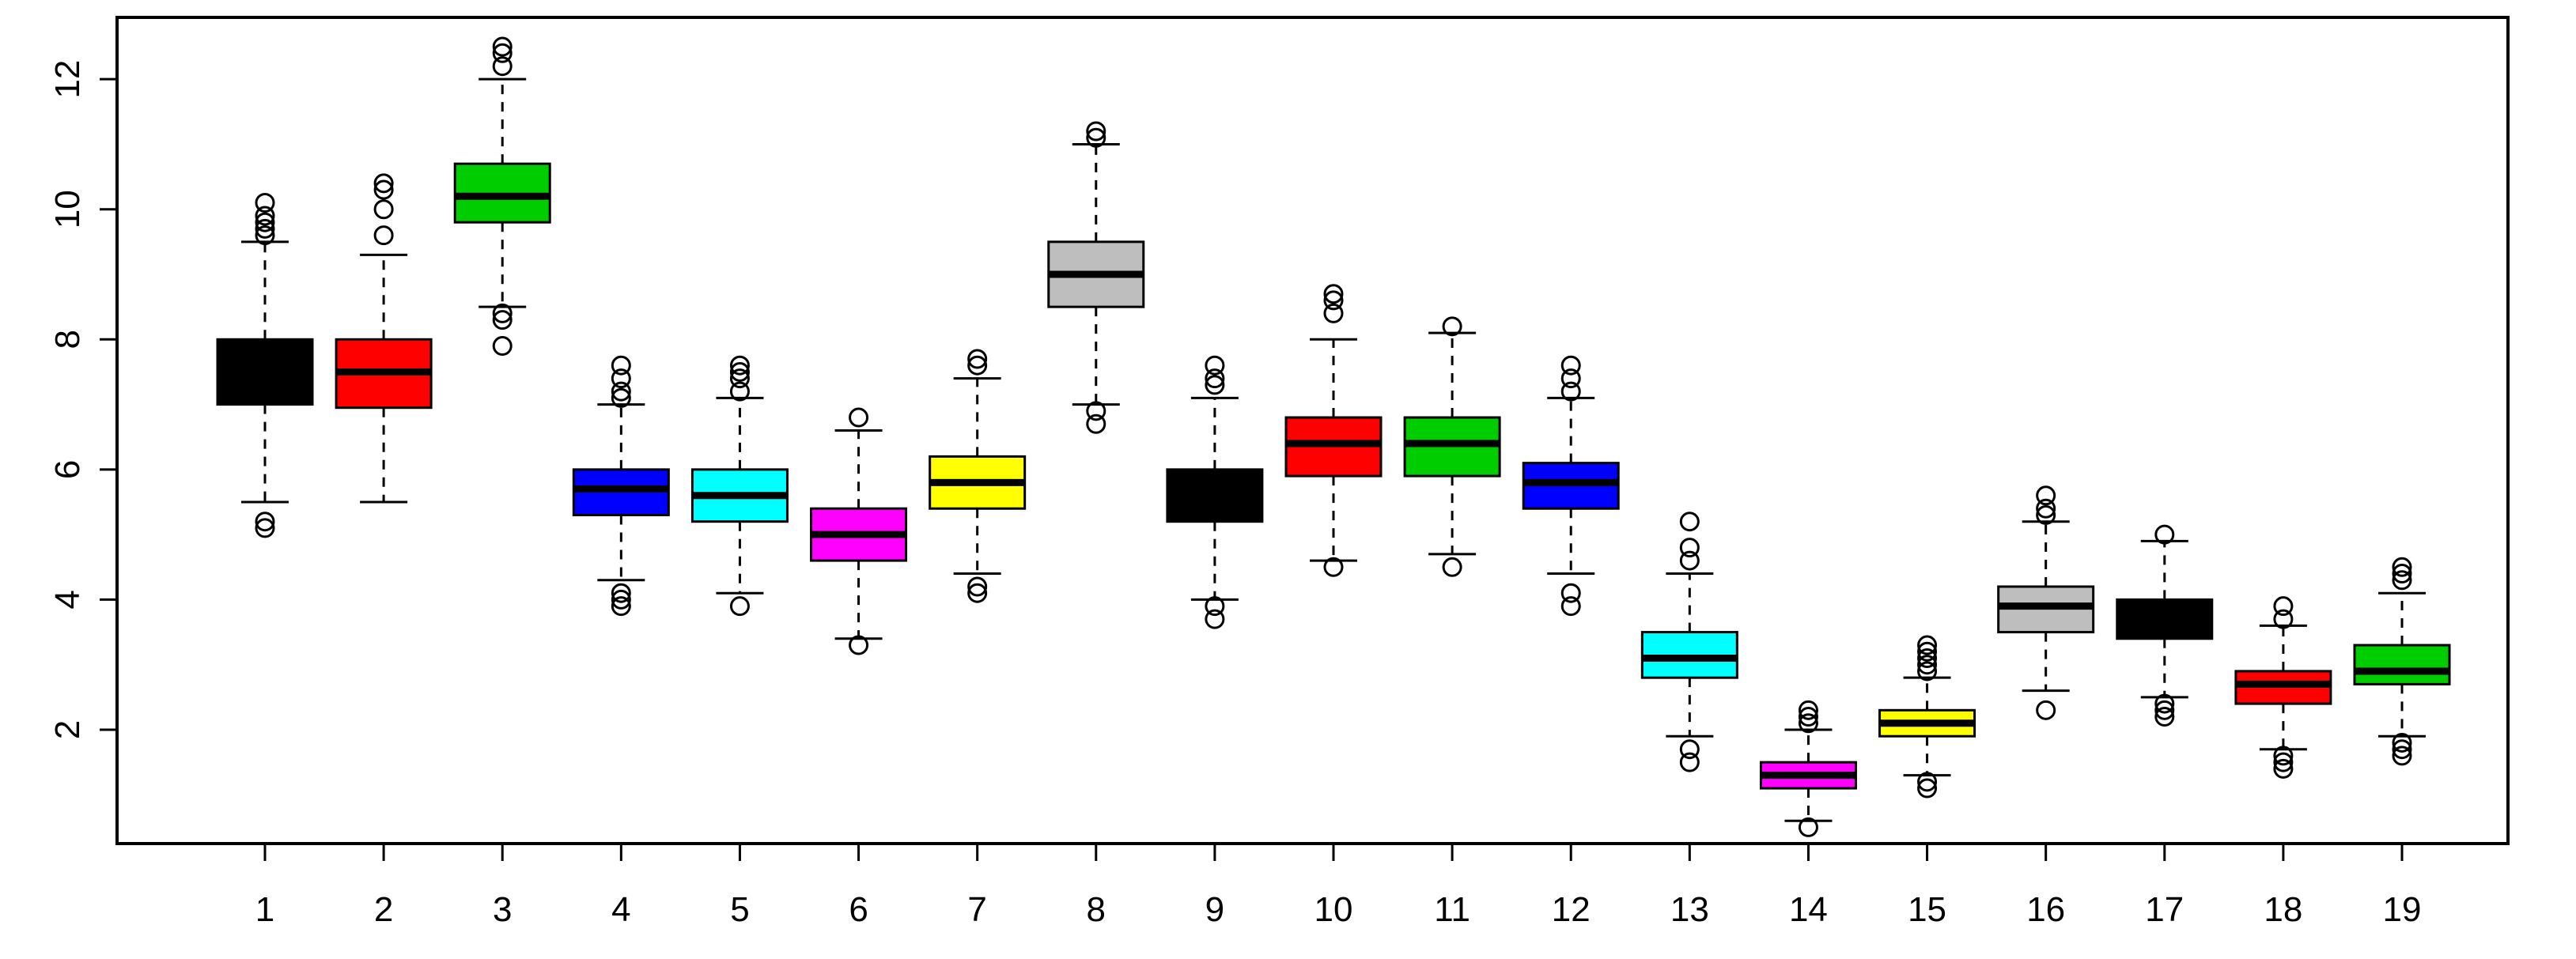 This screenshot has height=959, width=2576. Describe the element at coordinates (68, 209) in the screenshot. I see `y-tick-label: 10` at that location.